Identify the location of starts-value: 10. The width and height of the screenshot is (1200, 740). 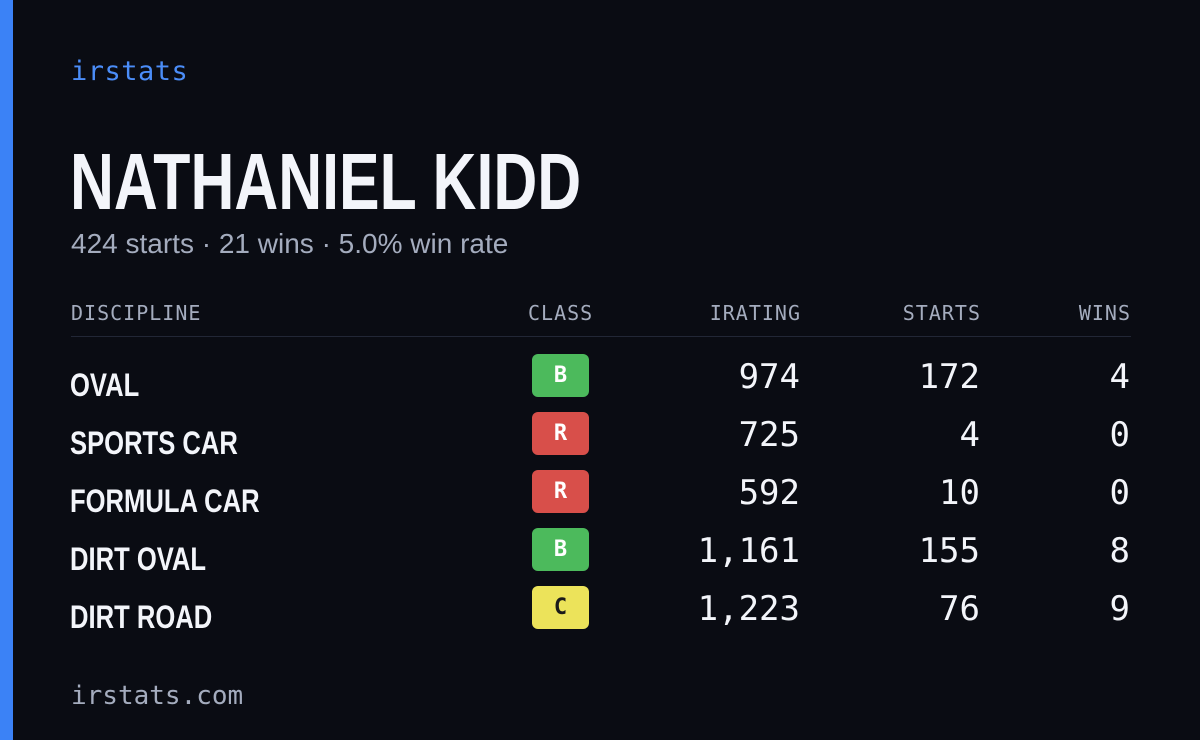
(959, 493).